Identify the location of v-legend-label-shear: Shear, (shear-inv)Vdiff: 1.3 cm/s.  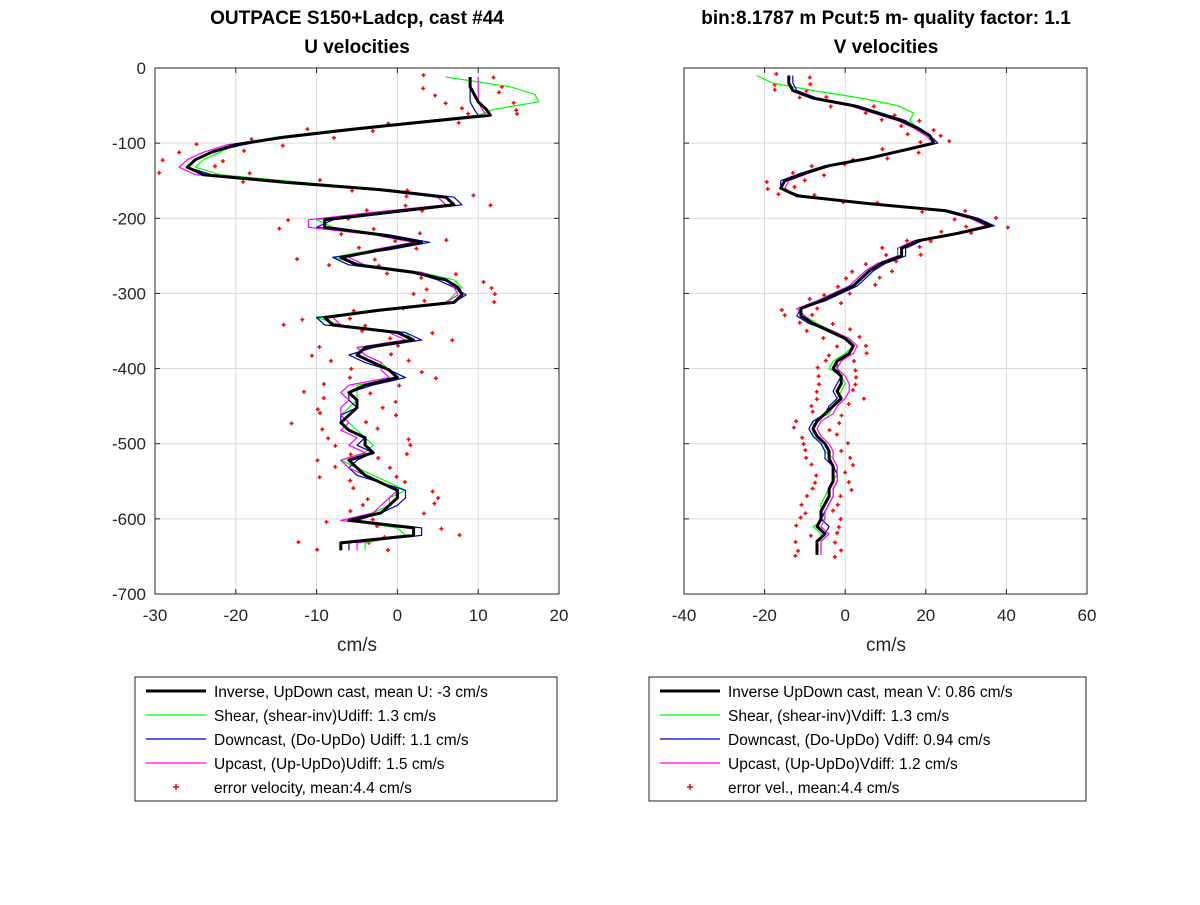
(838, 716).